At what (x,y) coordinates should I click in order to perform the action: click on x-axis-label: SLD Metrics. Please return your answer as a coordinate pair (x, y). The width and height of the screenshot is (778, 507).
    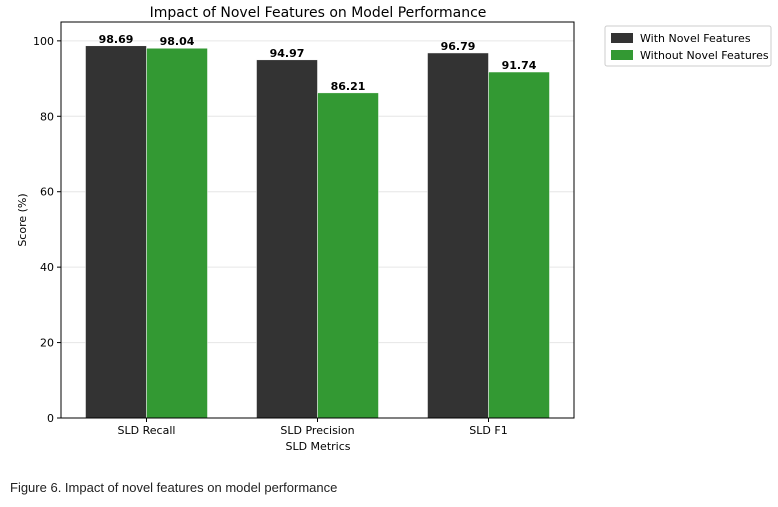
    Looking at the image, I should click on (317, 446).